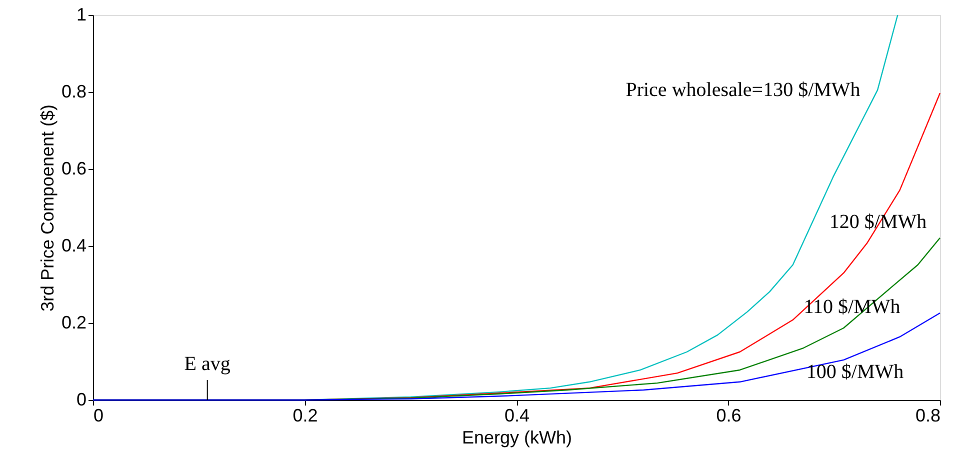  Describe the element at coordinates (517, 438) in the screenshot. I see `x-axis-title: Energy (kWh)` at that location.